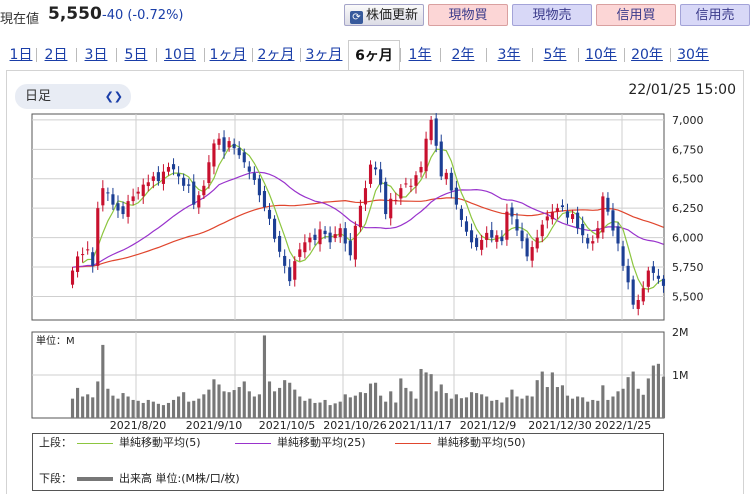 The height and width of the screenshot is (494, 750). Describe the element at coordinates (391, 15) in the screenshot. I see `refresh-price-label: 株価更新` at that location.